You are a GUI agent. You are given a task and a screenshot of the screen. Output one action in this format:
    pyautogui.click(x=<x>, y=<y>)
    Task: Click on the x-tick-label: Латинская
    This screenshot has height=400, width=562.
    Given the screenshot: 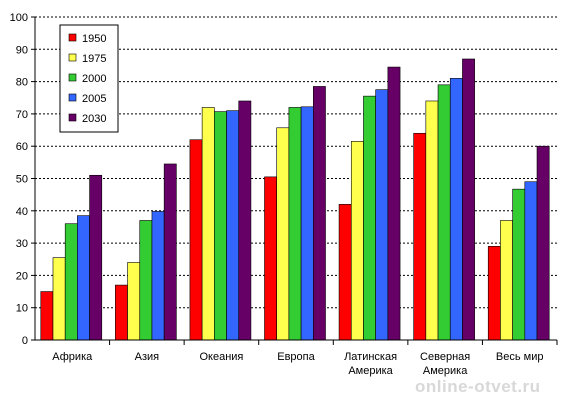 What is the action you would take?
    pyautogui.click(x=370, y=357)
    